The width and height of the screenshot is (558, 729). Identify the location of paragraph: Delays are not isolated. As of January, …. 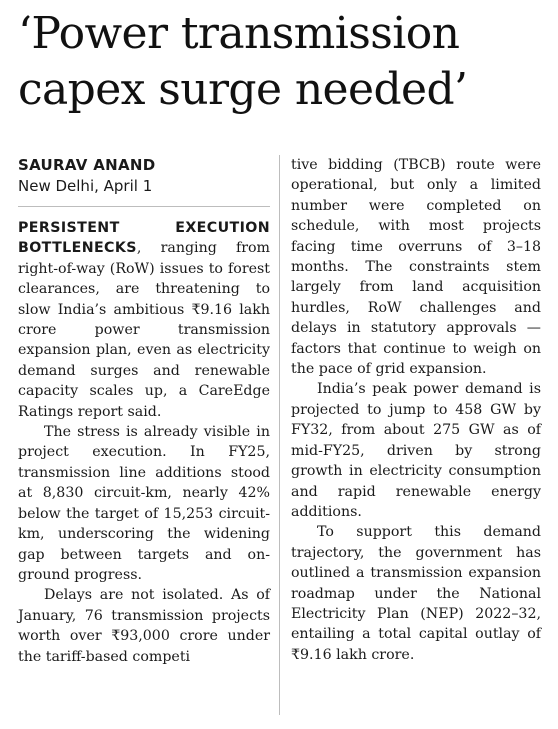
(144, 626).